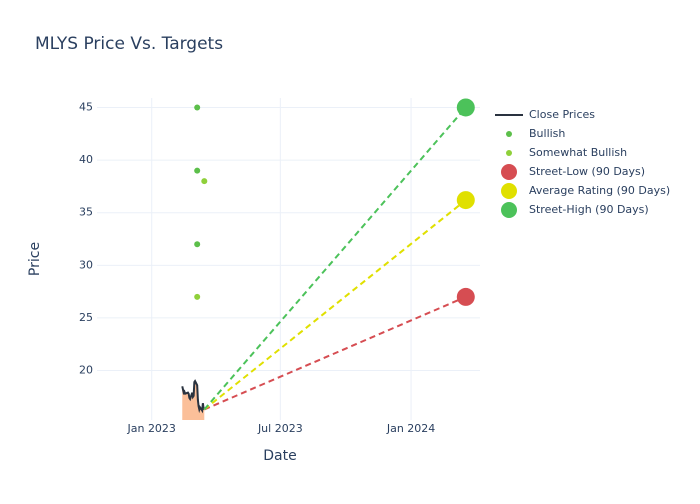 The image size is (700, 504). Describe the element at coordinates (410, 428) in the screenshot. I see `x-tick-label: Jan 2024` at that location.